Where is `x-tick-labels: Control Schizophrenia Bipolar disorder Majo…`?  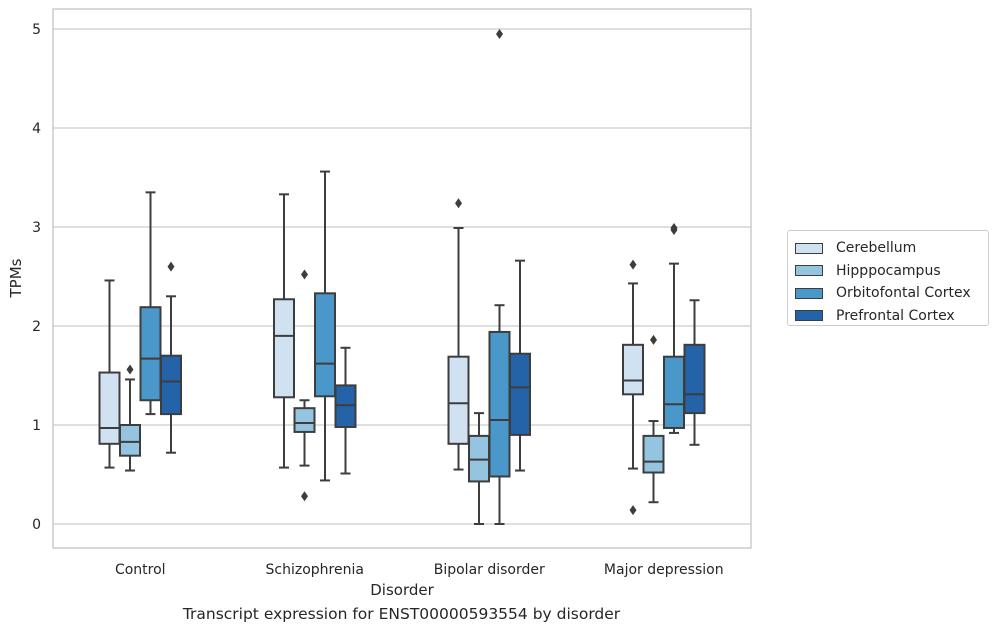
x-tick-labels: Control Schizophrenia Bipolar disorder Majo… is located at coordinates (419, 570).